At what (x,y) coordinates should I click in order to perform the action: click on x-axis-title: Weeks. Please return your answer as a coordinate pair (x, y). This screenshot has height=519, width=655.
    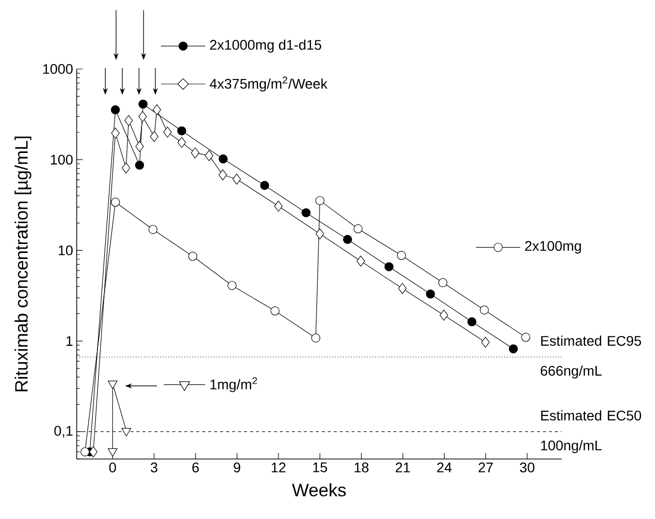
    Looking at the image, I should click on (319, 489).